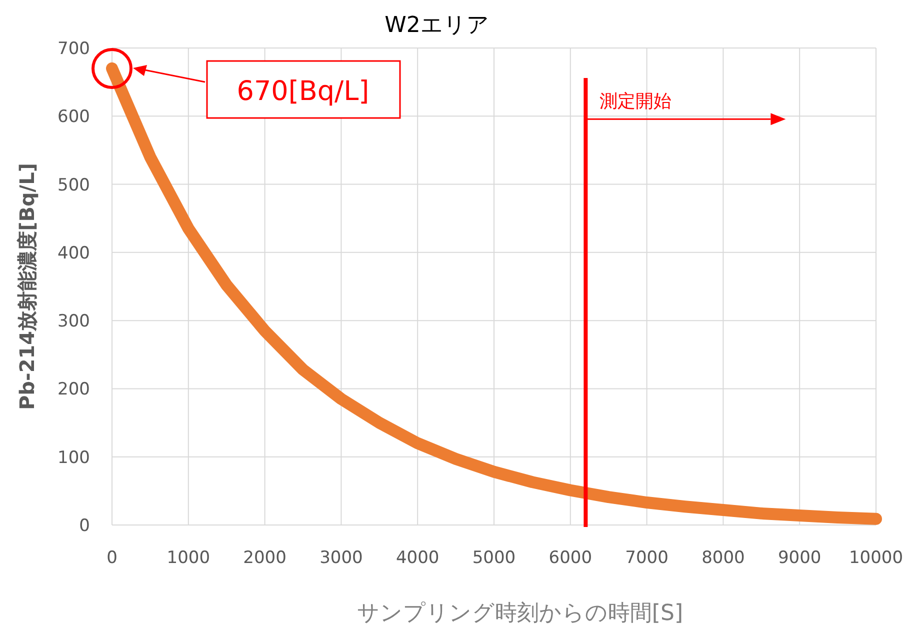 The height and width of the screenshot is (631, 908). I want to click on x-tick-label: 8000, so click(723, 558).